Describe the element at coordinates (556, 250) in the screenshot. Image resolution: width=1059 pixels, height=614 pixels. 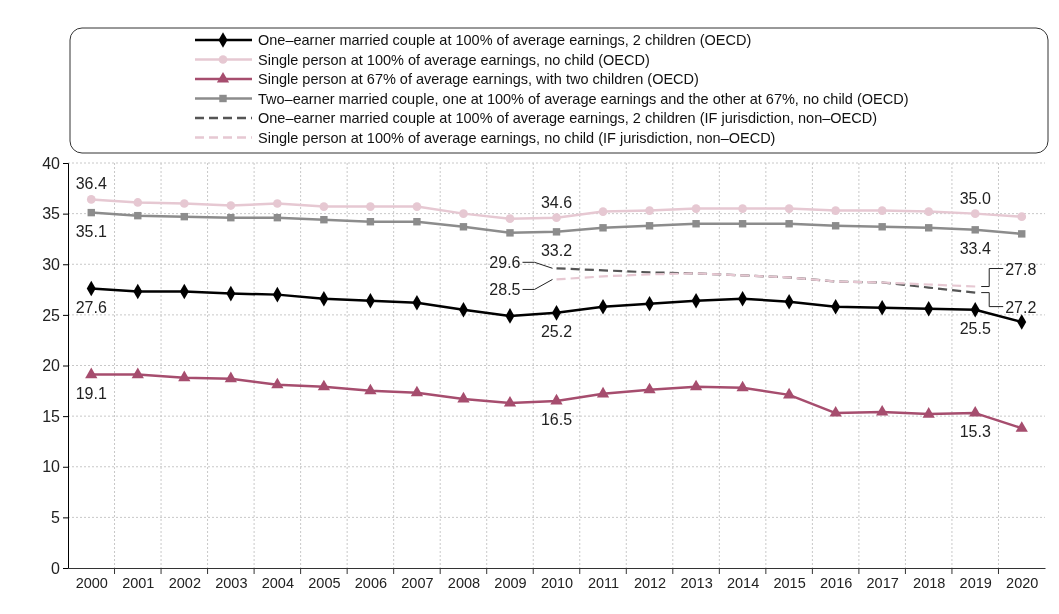
I see `annotation: 33.2` at that location.